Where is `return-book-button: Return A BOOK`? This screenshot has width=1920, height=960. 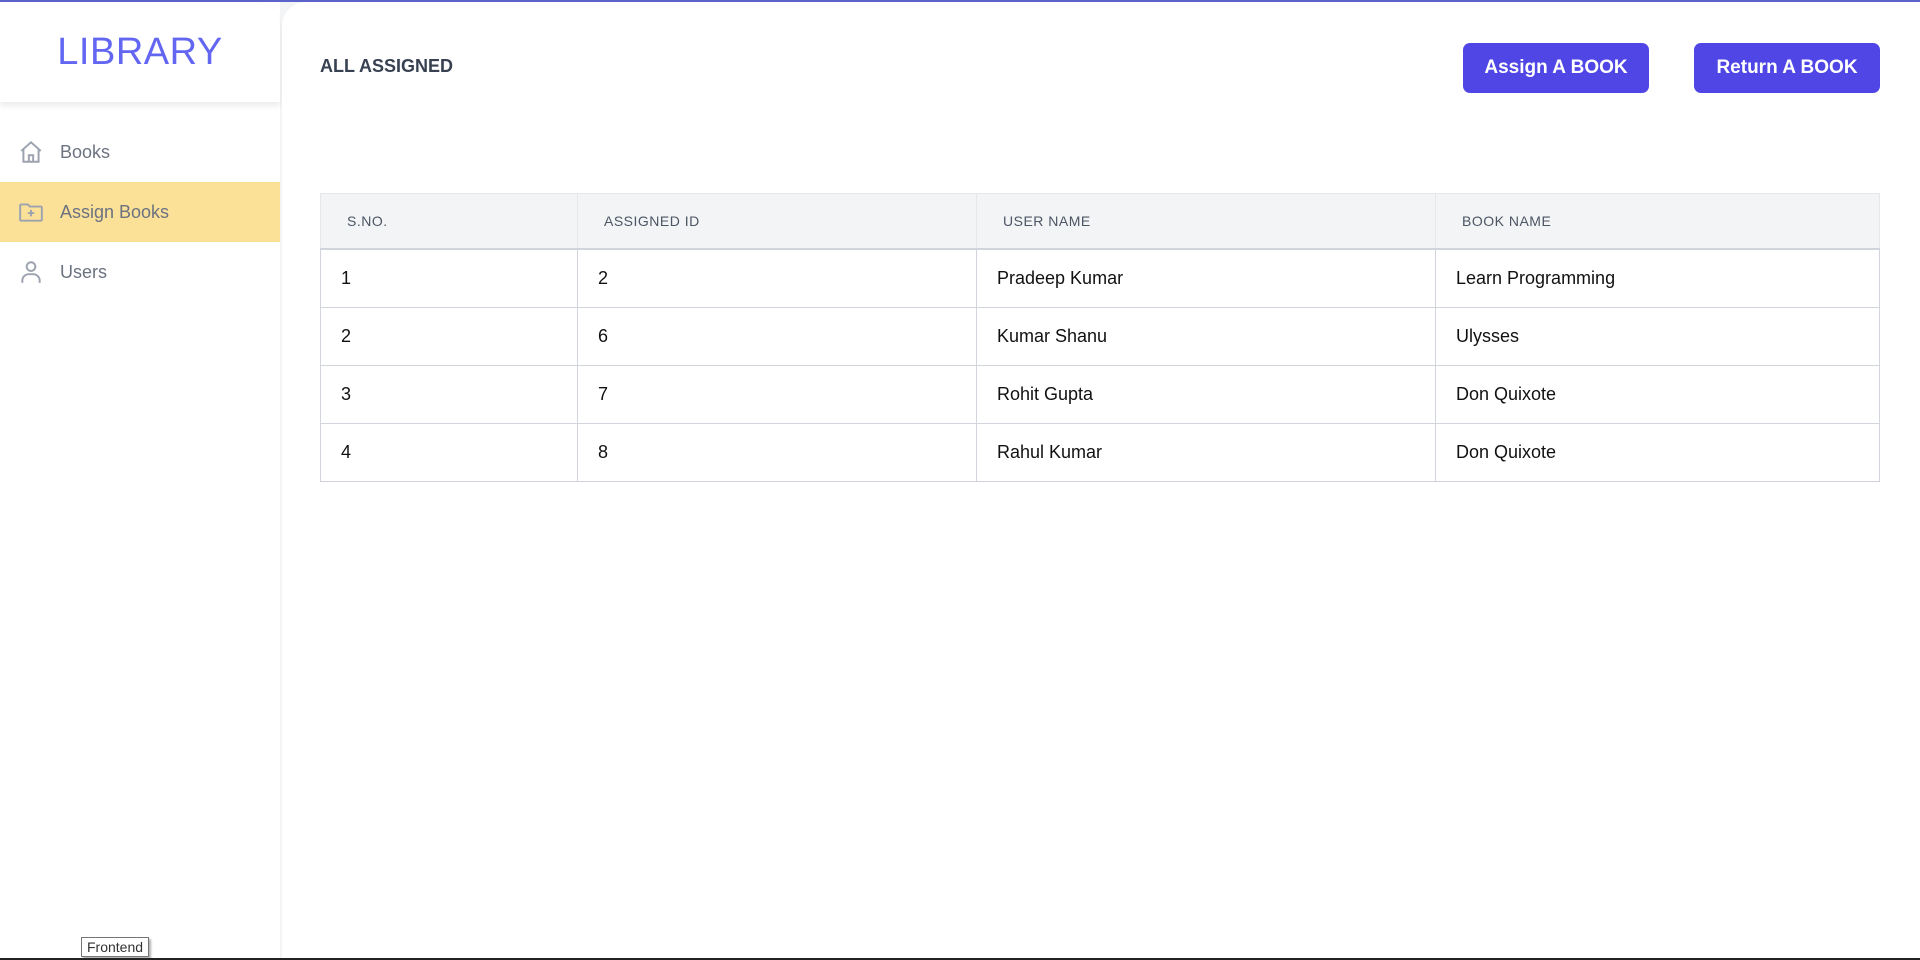
return-book-button: Return A BOOK is located at coordinates (1787, 68).